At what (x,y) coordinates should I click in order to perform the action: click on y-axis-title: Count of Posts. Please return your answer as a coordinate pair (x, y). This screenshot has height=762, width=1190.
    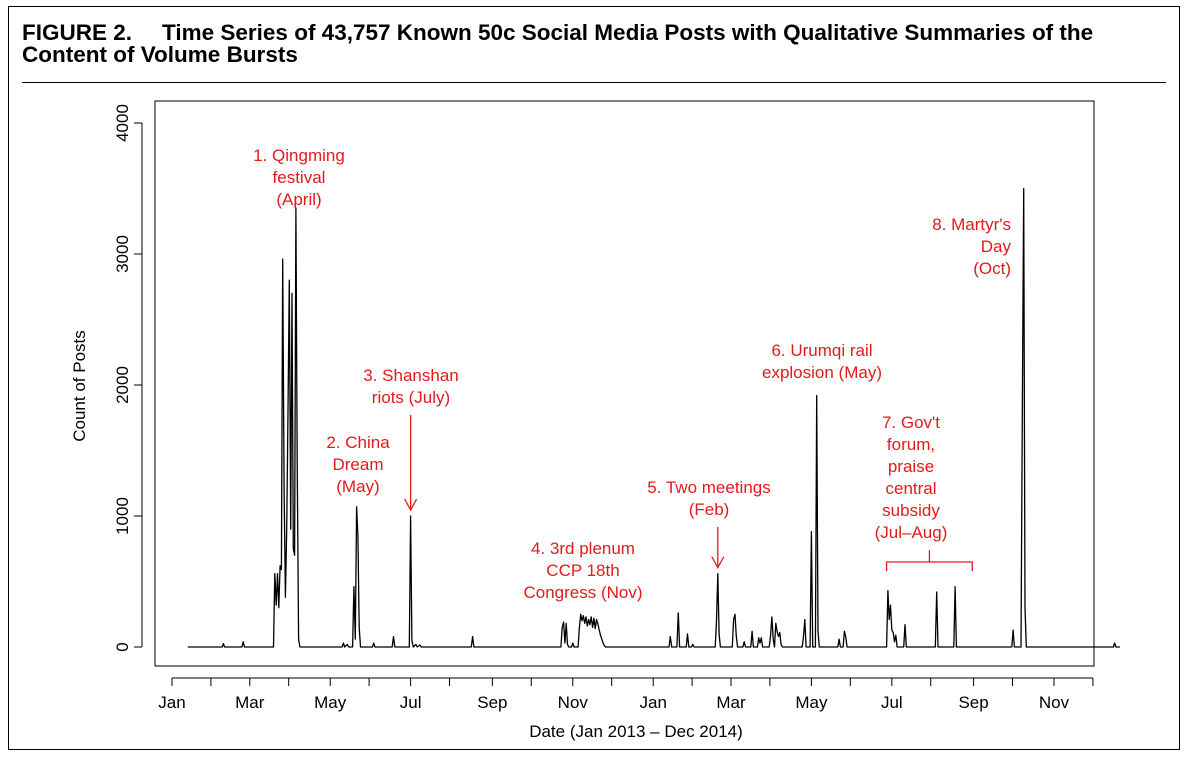
    Looking at the image, I should click on (79, 386).